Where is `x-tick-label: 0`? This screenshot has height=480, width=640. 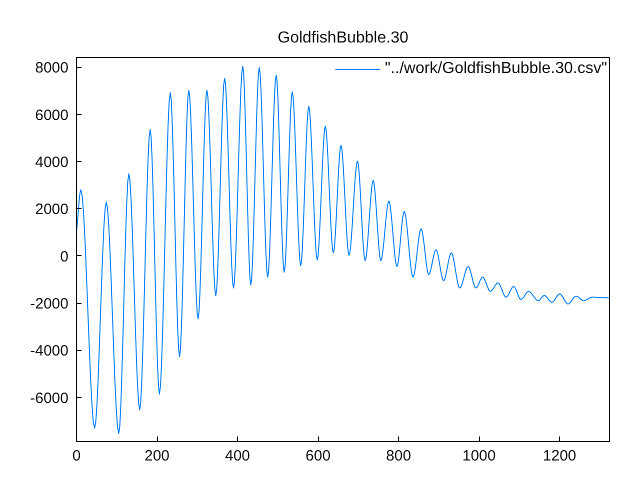 x-tick-label: 0 is located at coordinates (76, 456).